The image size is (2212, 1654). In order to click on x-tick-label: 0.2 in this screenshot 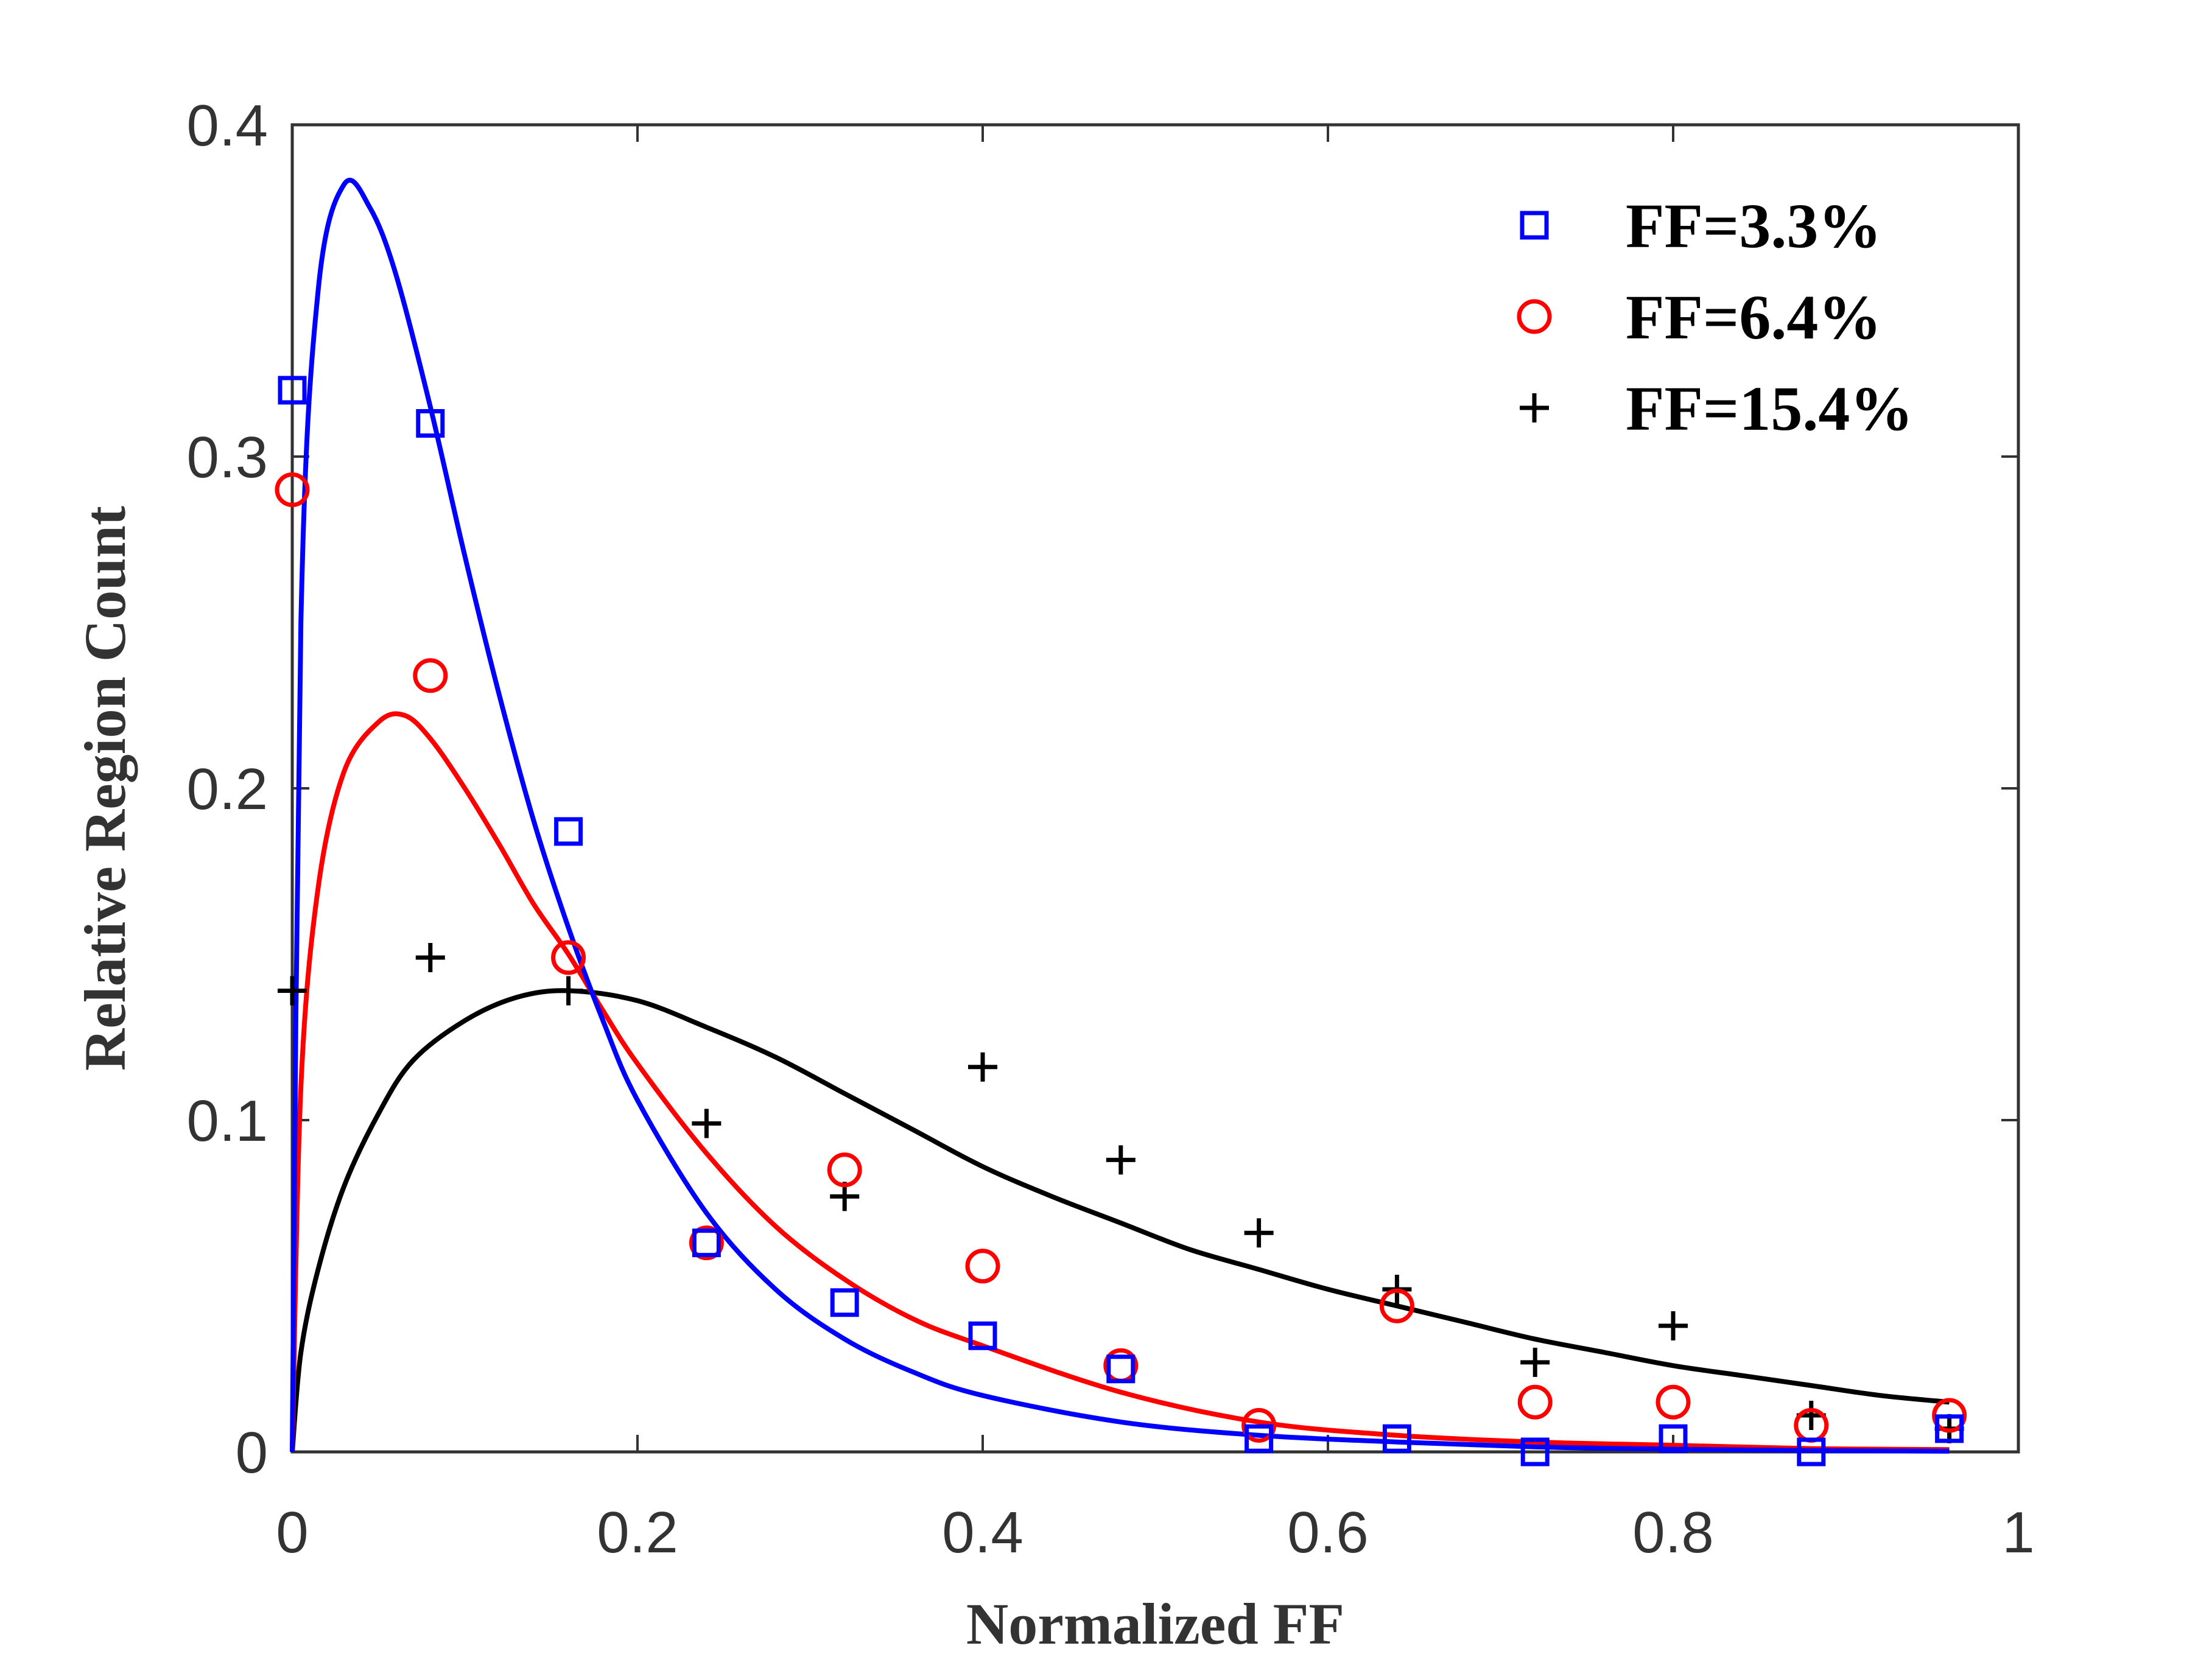, I will do `click(638, 1533)`.